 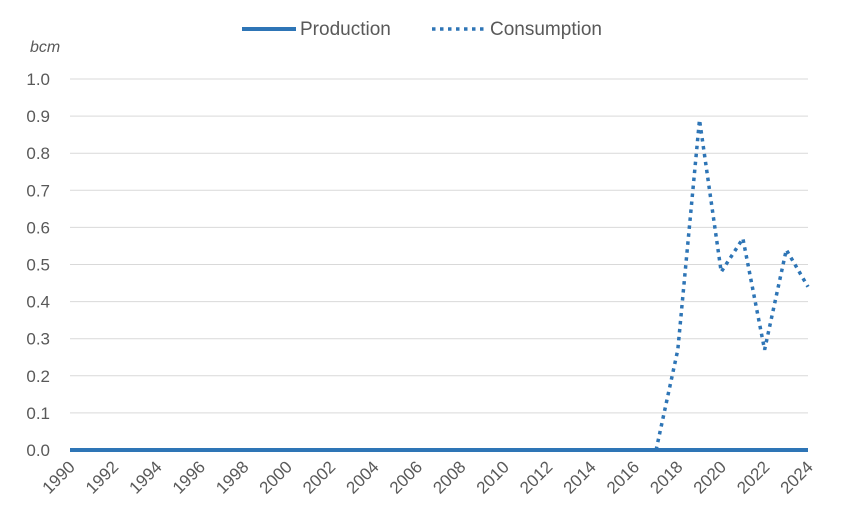 What do you see at coordinates (536, 477) in the screenshot?
I see `x-tick-label: 2012` at bounding box center [536, 477].